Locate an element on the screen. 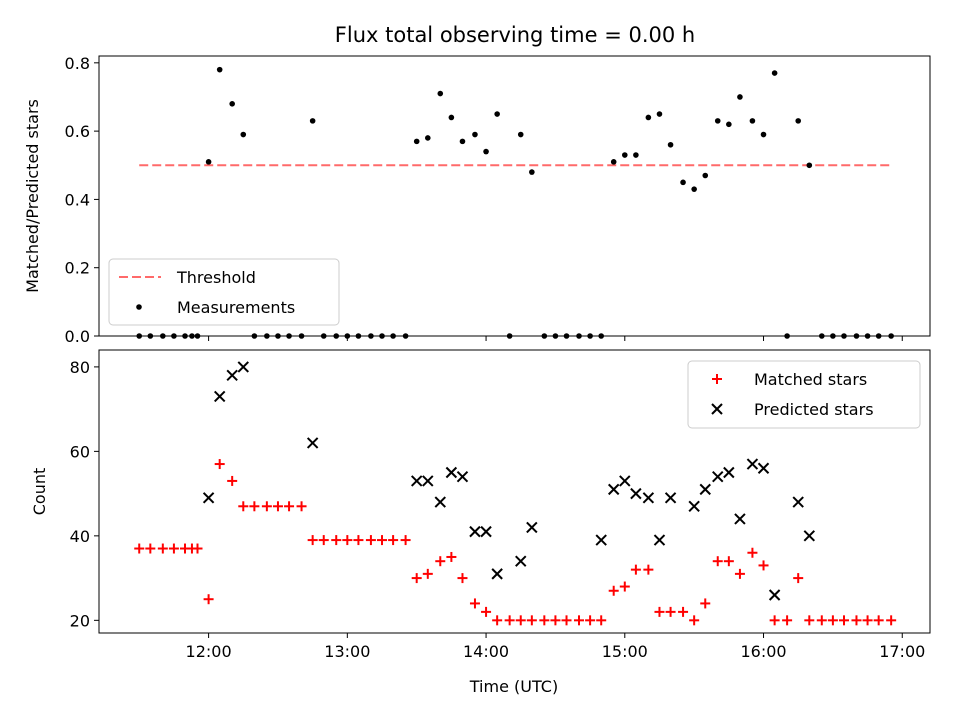  legend-measurement-label: Measurements is located at coordinates (236, 307).